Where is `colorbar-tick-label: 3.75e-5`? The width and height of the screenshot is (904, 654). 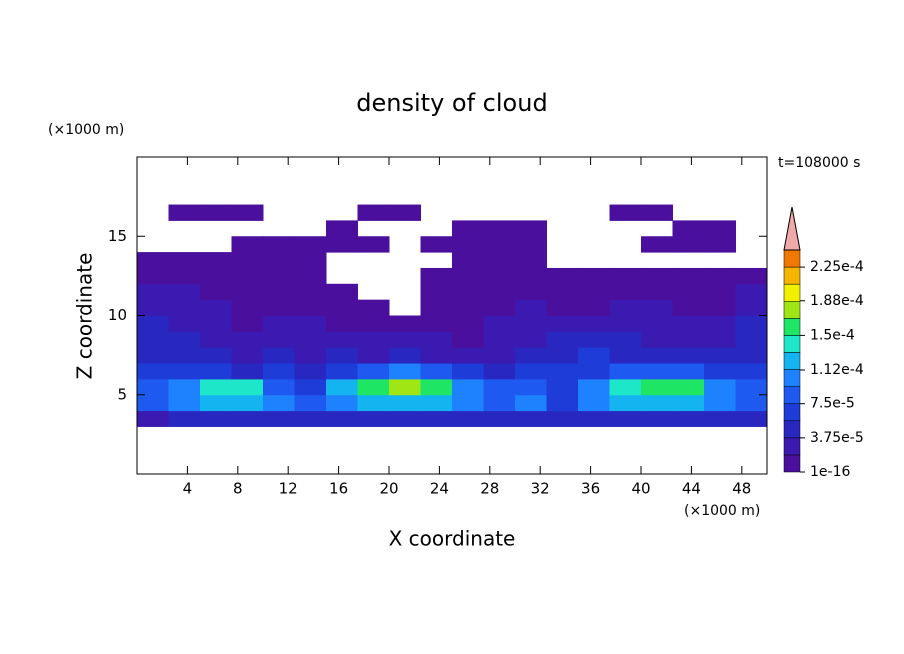
colorbar-tick-label: 3.75e-5 is located at coordinates (837, 438).